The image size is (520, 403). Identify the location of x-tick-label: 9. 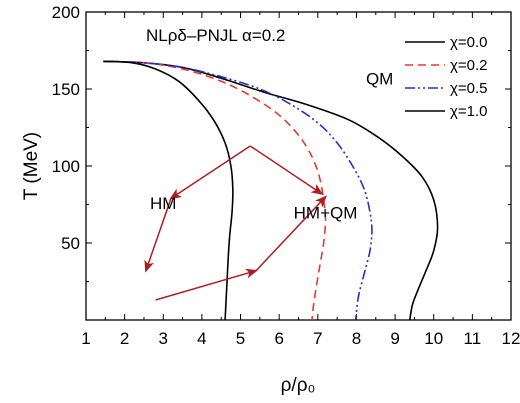
(394, 338).